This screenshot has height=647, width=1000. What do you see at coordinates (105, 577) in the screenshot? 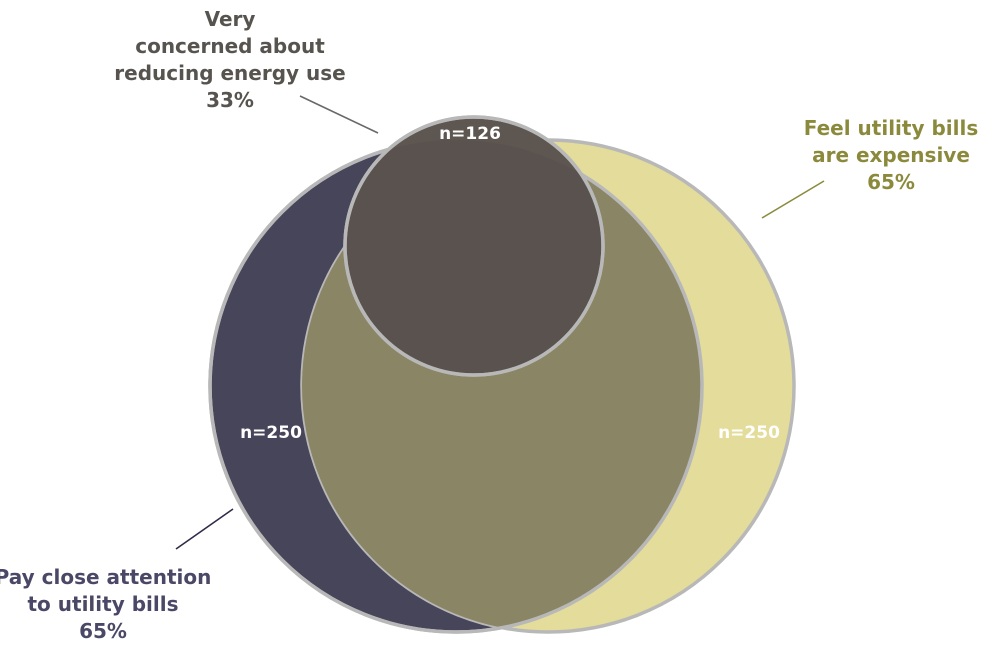
I see `attention-label-line-1: Pay close attention` at bounding box center [105, 577].